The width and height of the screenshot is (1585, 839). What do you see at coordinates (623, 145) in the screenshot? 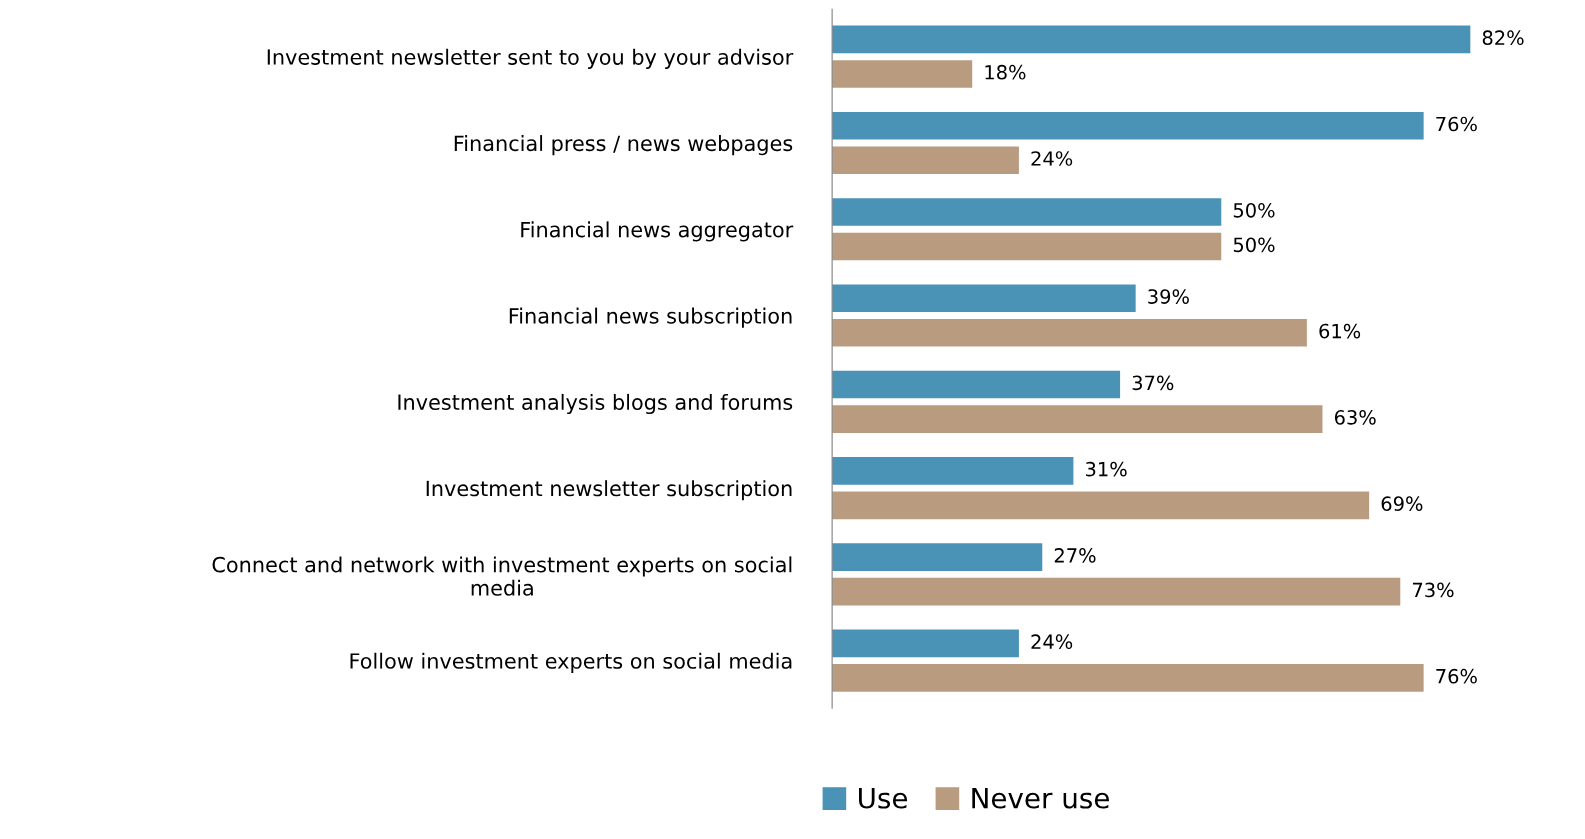
I see `y-tick-label: Financial press / news webpages` at bounding box center [623, 145].